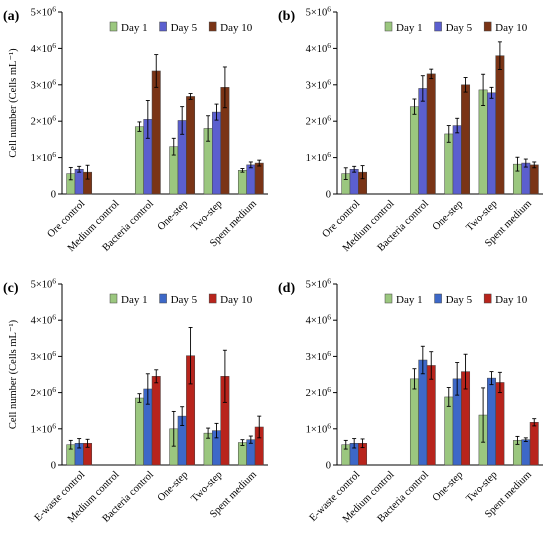 This screenshot has width=550, height=549. What do you see at coordinates (11, 16) in the screenshot?
I see `panel-label: (a)` at bounding box center [11, 16].